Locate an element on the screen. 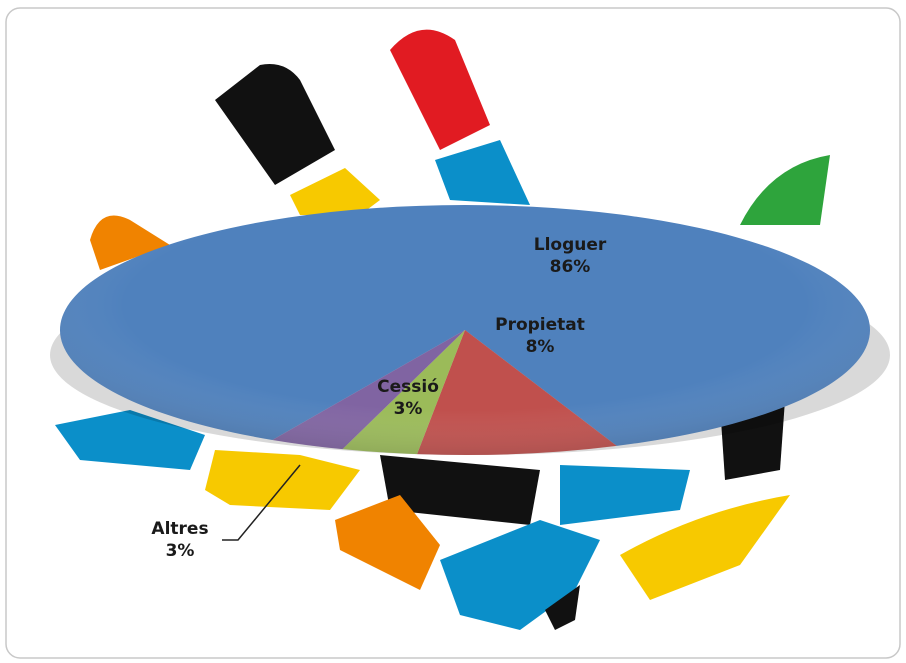 The height and width of the screenshot is (663, 906). value-label: 86% is located at coordinates (570, 267).